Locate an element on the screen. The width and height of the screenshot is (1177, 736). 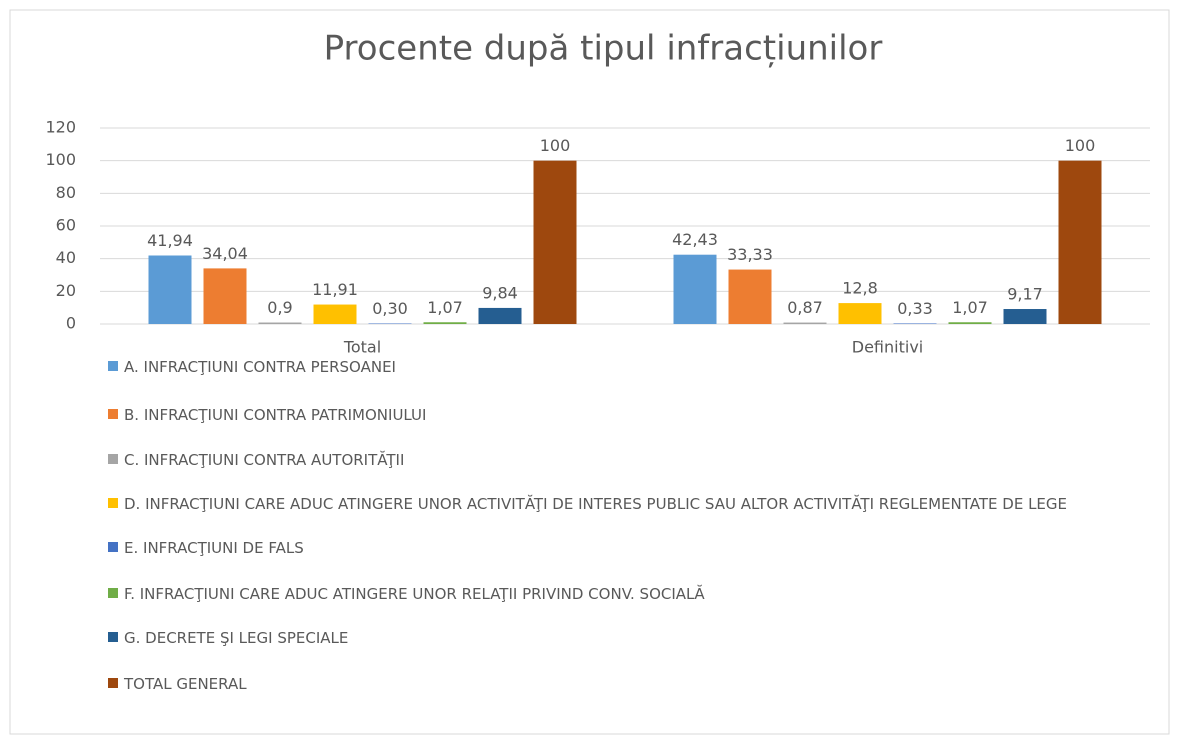
data-label: 9,84 is located at coordinates (500, 292).